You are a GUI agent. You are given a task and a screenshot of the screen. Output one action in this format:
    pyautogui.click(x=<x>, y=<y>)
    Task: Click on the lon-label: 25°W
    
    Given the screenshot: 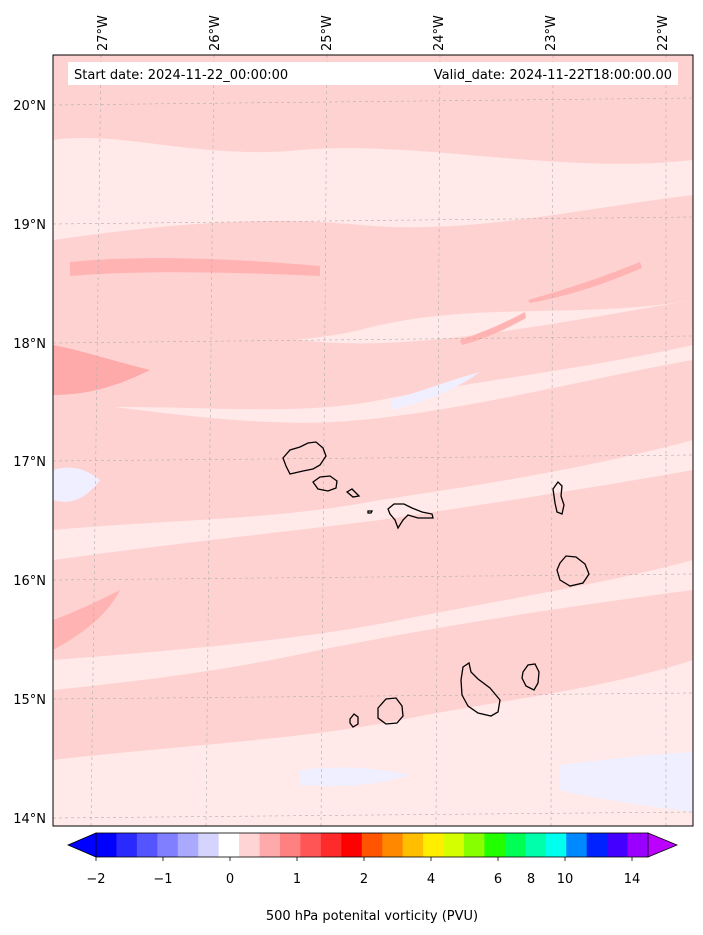 What is the action you would take?
    pyautogui.click(x=327, y=33)
    